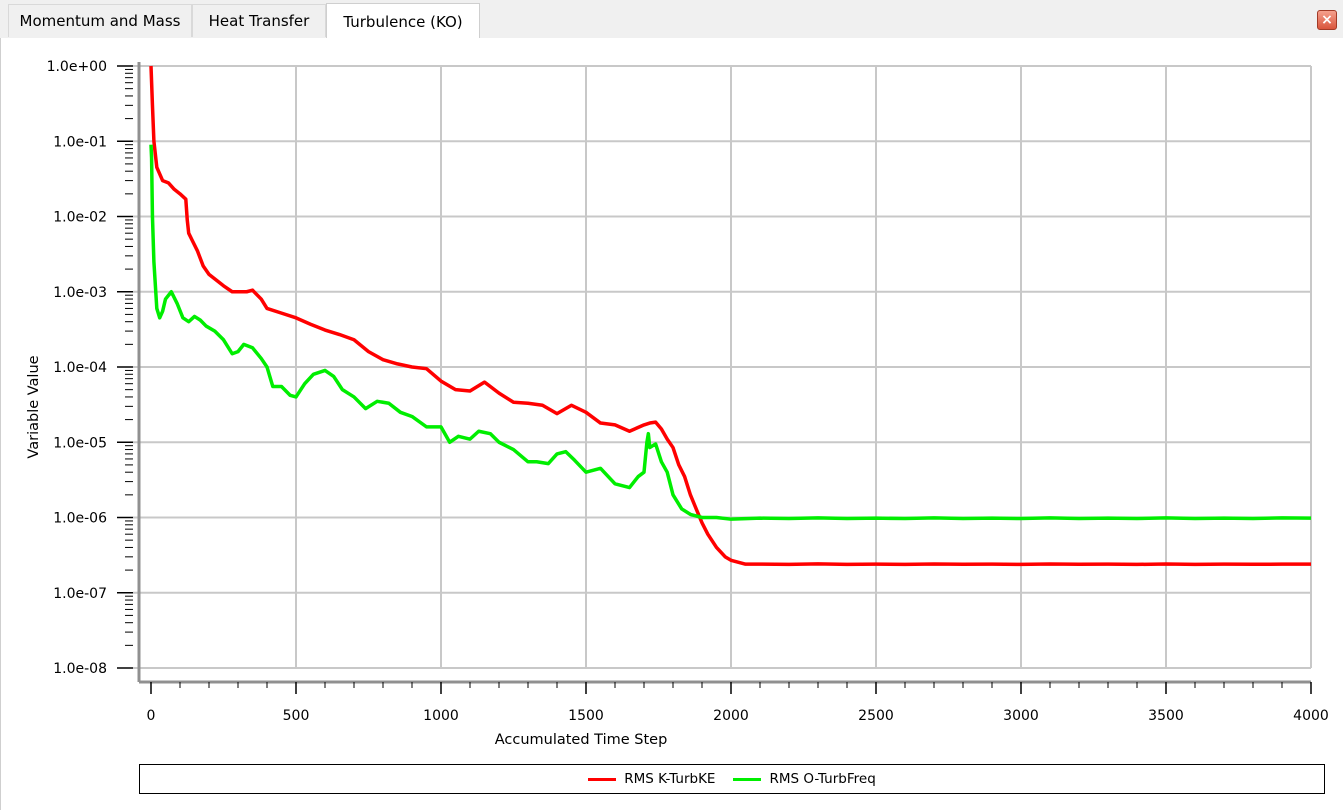 The width and height of the screenshot is (1343, 810). Describe the element at coordinates (1021, 716) in the screenshot. I see `x-tick-label: 3000` at that location.